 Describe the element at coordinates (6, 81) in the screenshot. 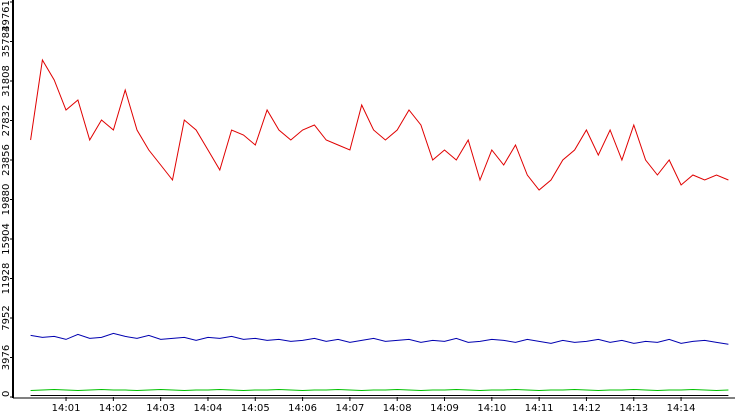

I see `y-tick-label: 31808` at that location.